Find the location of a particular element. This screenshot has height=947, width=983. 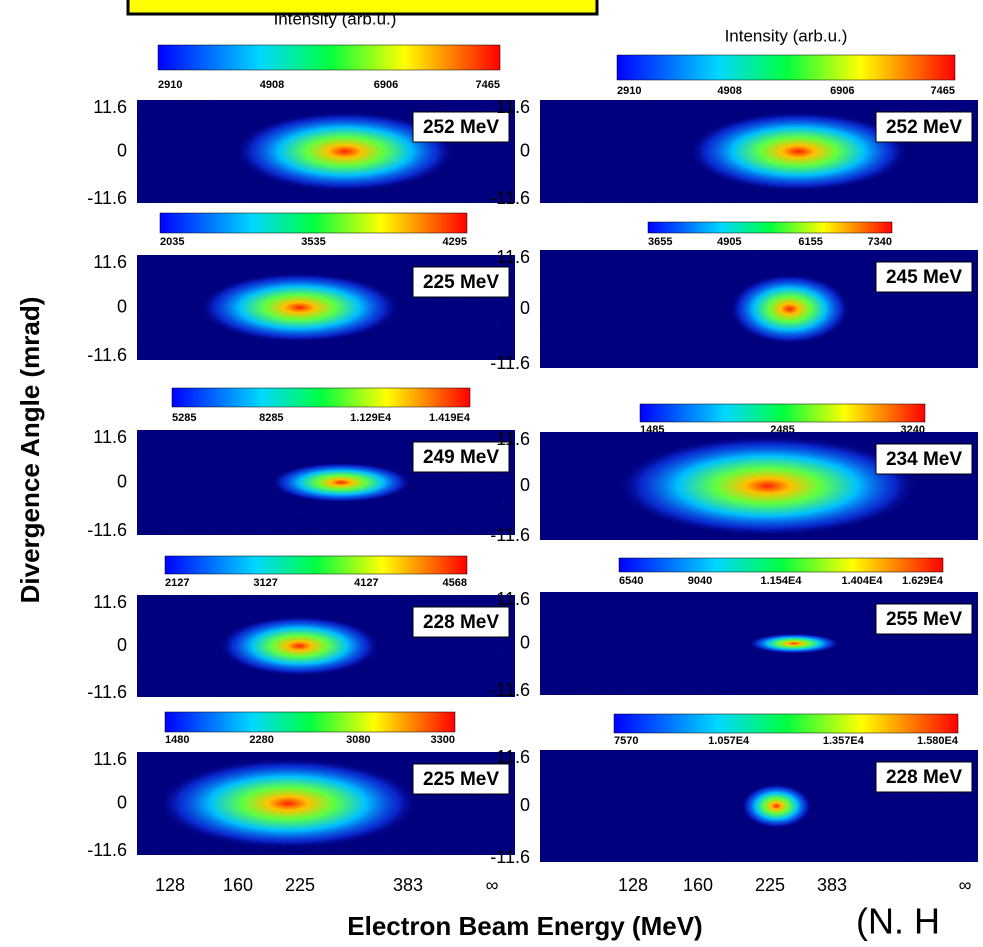

colorbar-tick-label: 1.419E4 is located at coordinates (450, 418).